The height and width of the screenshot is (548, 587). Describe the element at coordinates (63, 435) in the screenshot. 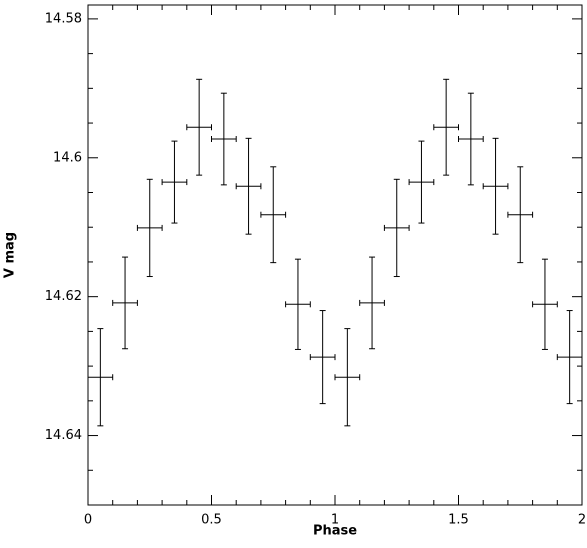

I see `y-tick-label: 14.64` at that location.